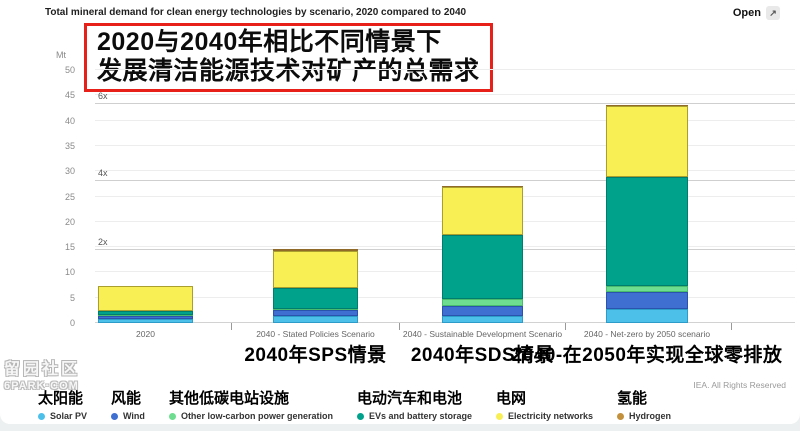  What do you see at coordinates (739, 385) in the screenshot?
I see `copyright-credit: IEA. All Rights Reserved` at bounding box center [739, 385].